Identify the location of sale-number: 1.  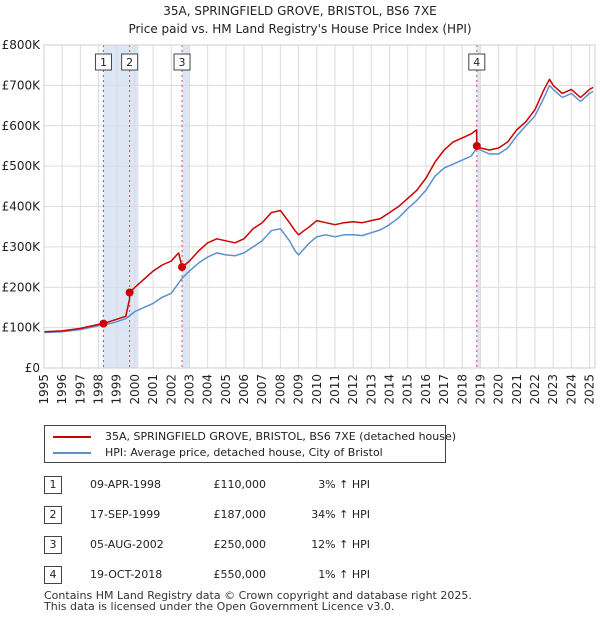
(53, 485).